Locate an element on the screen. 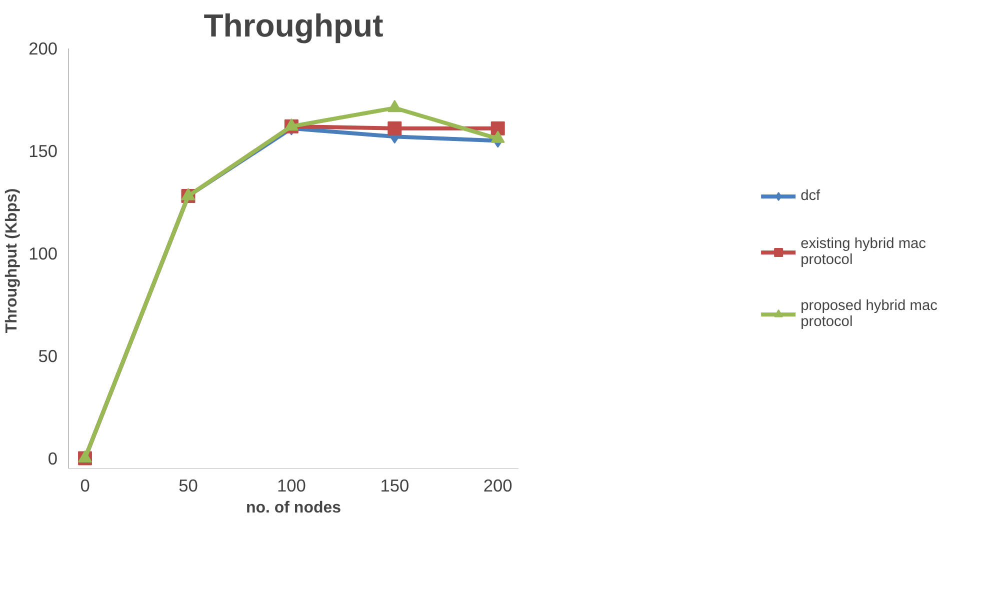 This screenshot has height=603, width=993. legend-label: proposed hybrid mac protocol is located at coordinates (869, 314).